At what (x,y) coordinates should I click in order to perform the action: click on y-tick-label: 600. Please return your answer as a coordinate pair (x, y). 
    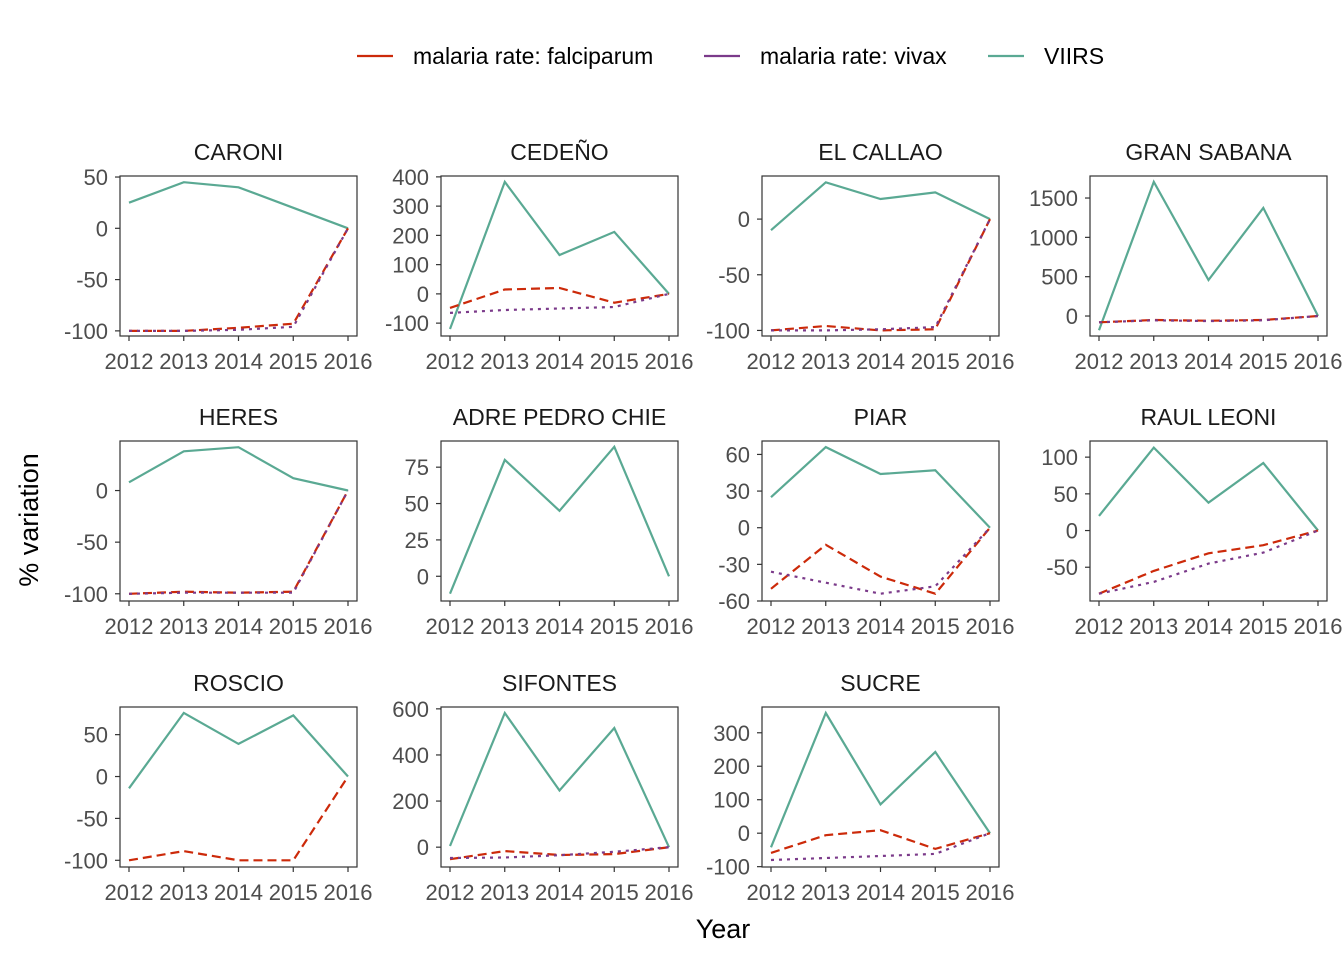
    Looking at the image, I should click on (410, 709).